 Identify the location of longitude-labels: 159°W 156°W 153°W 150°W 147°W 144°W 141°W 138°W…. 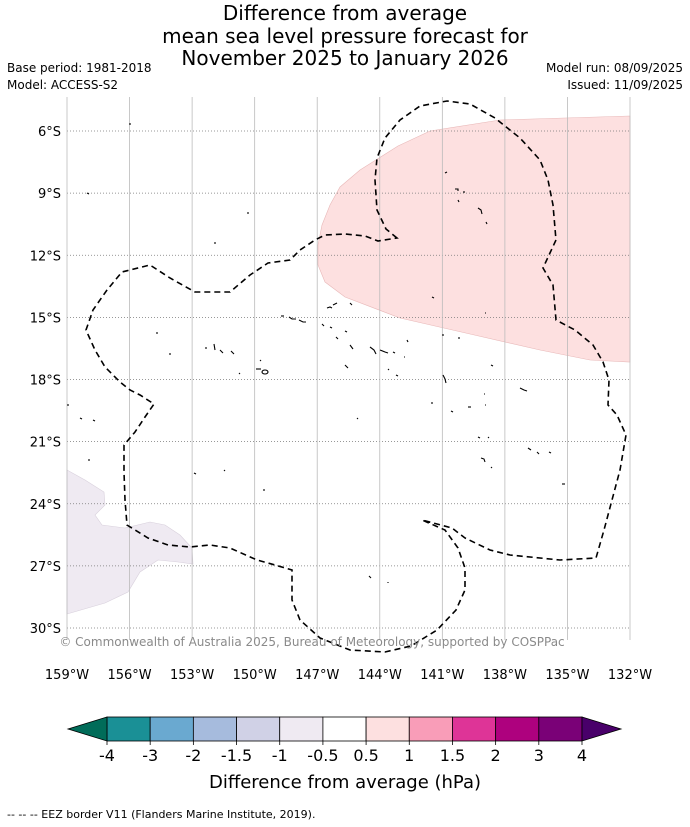
(348, 675).